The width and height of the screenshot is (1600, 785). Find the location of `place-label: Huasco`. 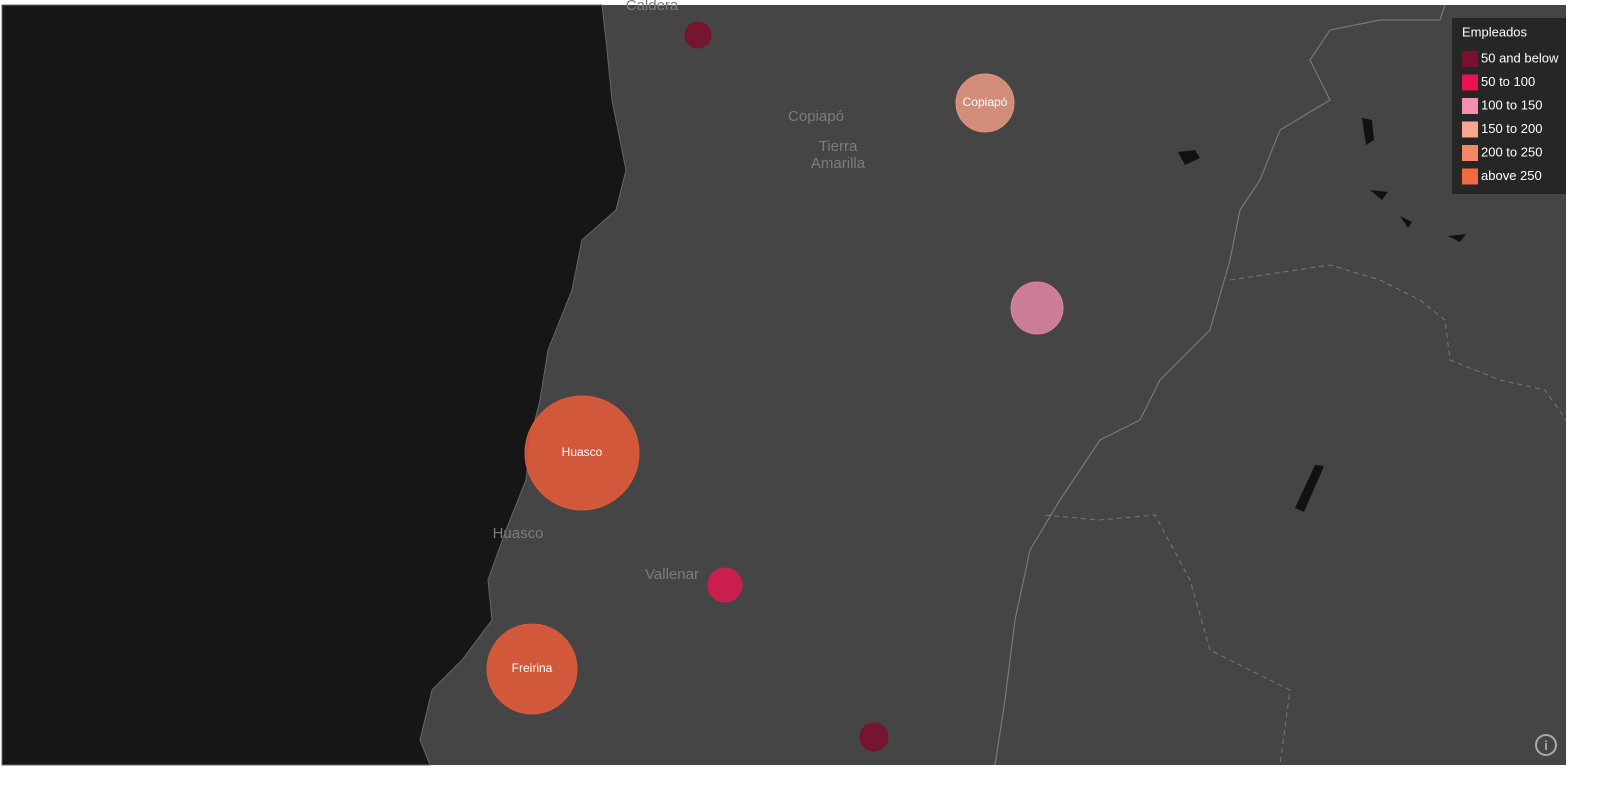

place-label: Huasco is located at coordinates (518, 533).